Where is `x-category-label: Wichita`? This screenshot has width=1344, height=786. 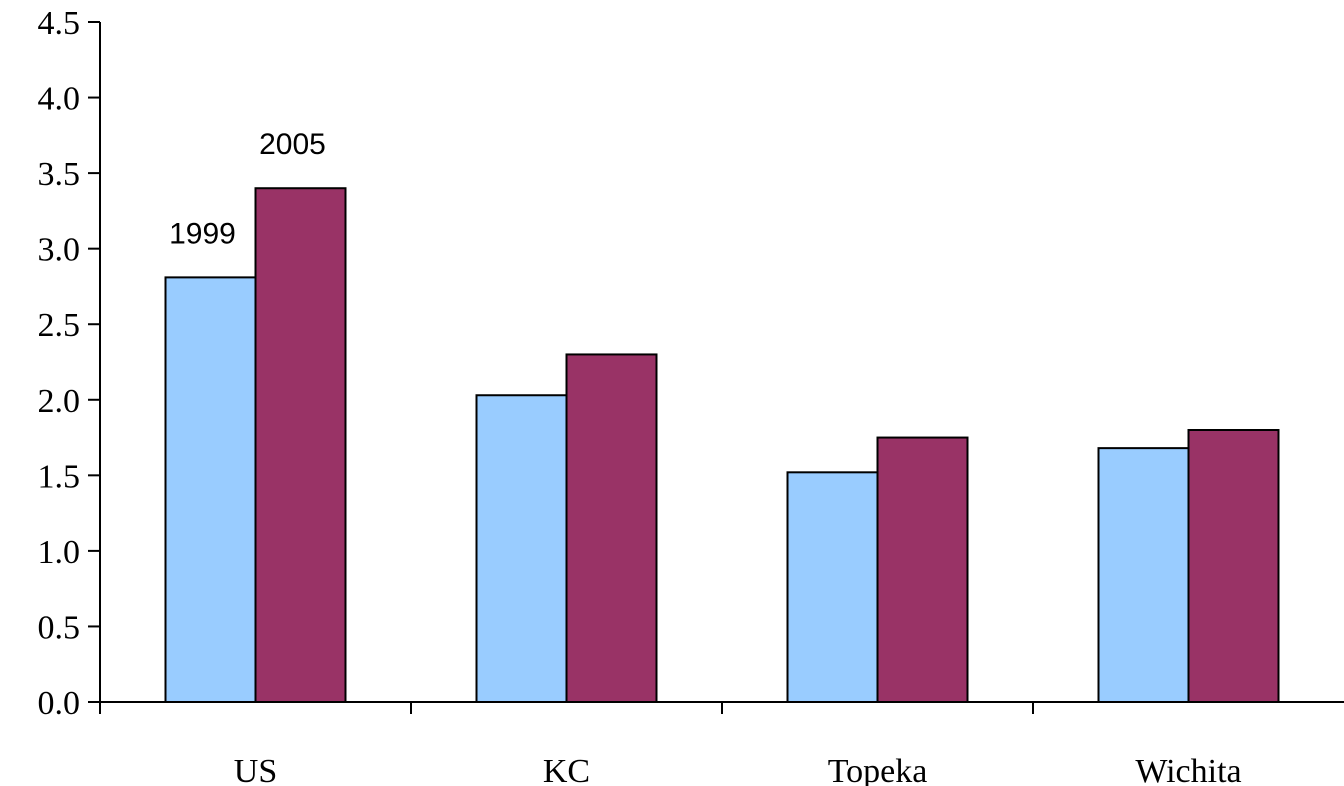
x-category-label: Wichita is located at coordinates (1188, 769).